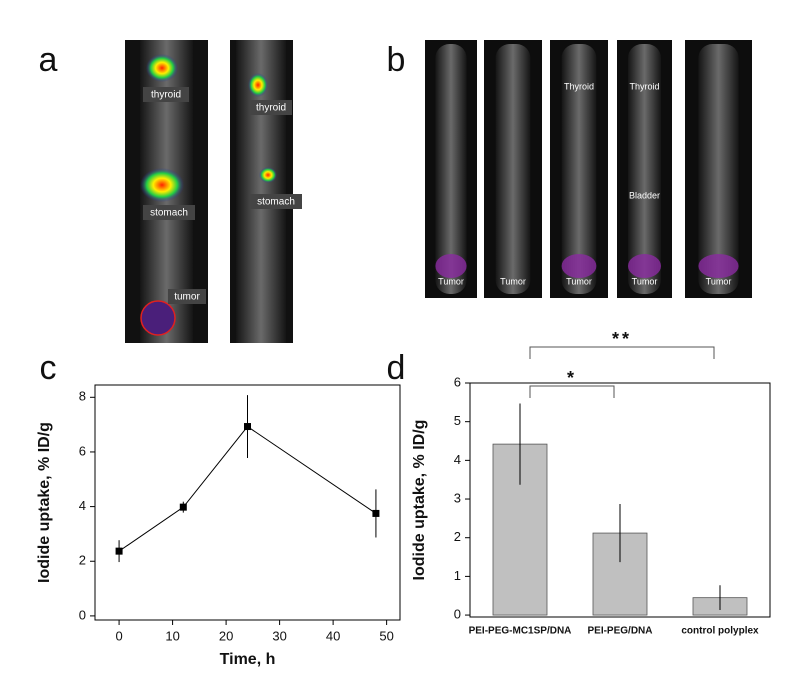 The height and width of the screenshot is (677, 800). What do you see at coordinates (48, 368) in the screenshot?
I see `panel-label: c` at bounding box center [48, 368].